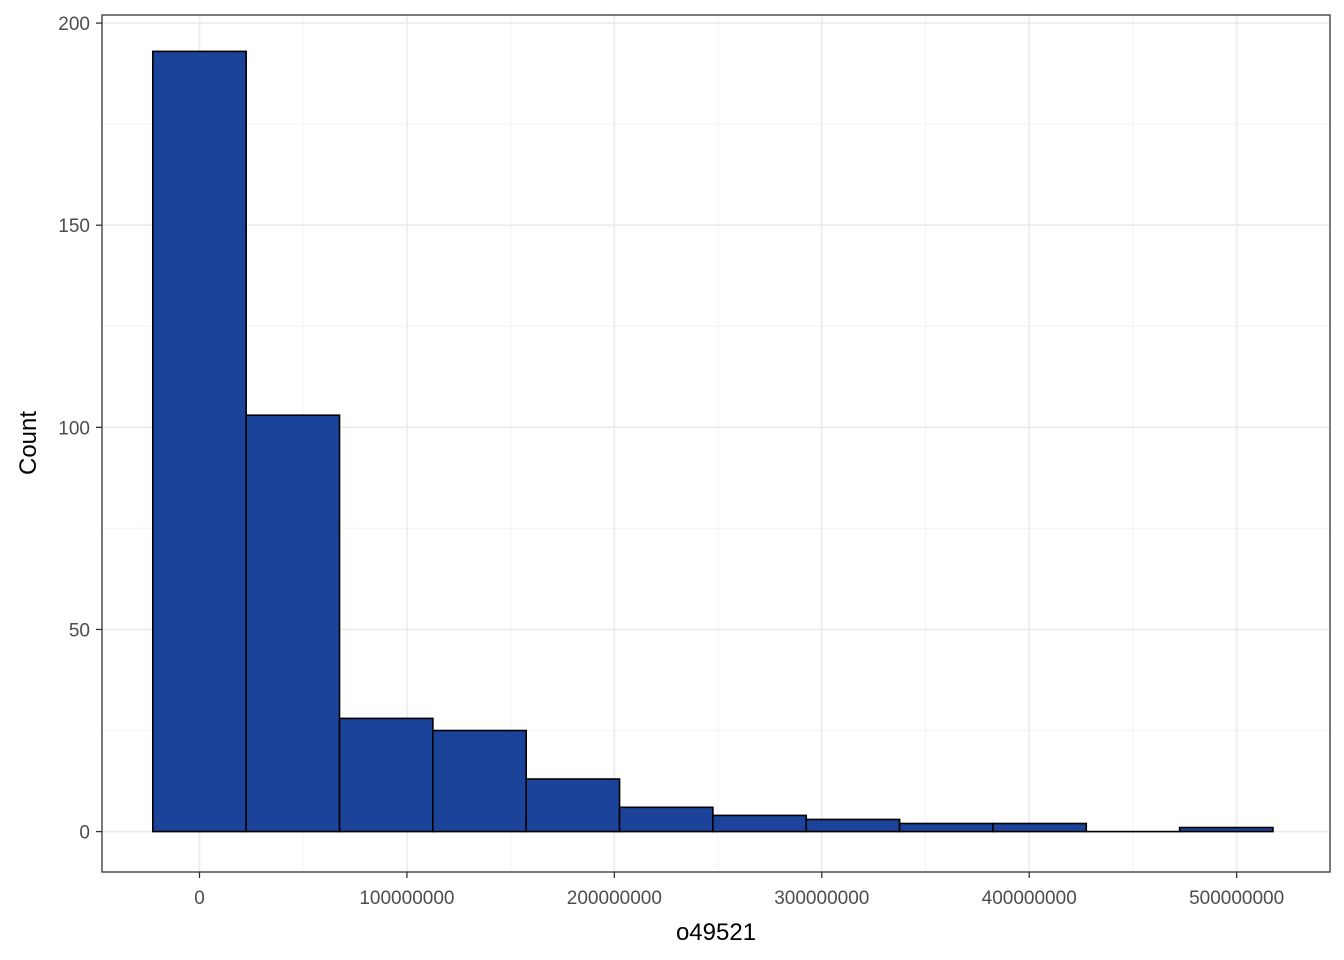 The image size is (1344, 960). I want to click on y-axis-title: Count, so click(28, 443).